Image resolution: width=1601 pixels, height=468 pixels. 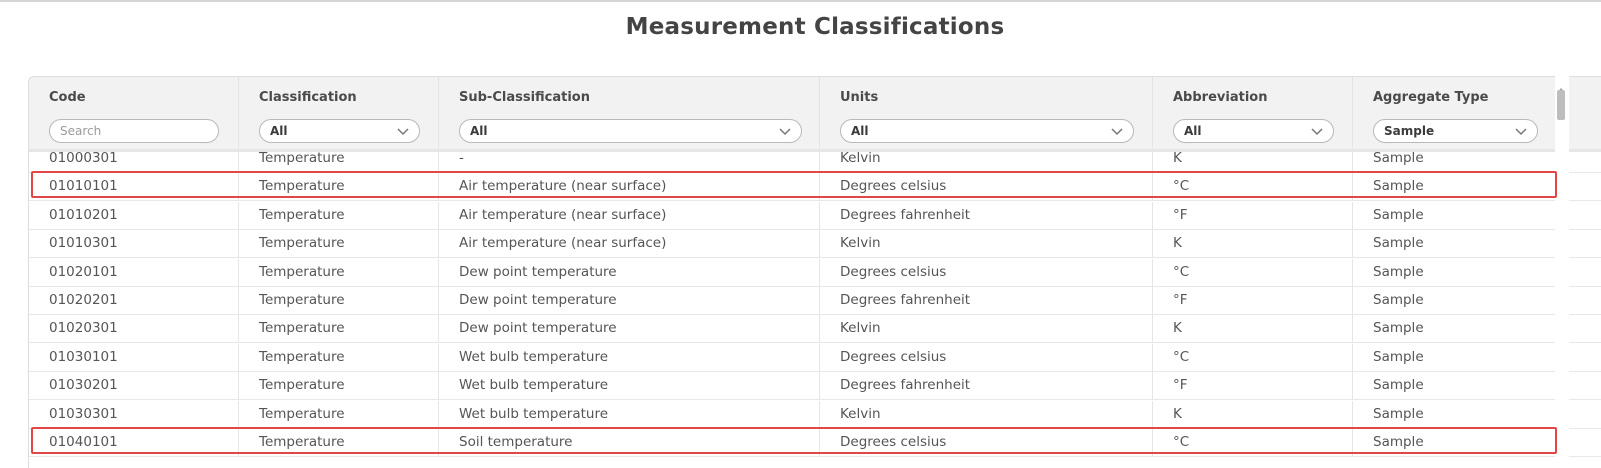 What do you see at coordinates (524, 97) in the screenshot?
I see `column-label-sub-classification: Sub-Classification` at bounding box center [524, 97].